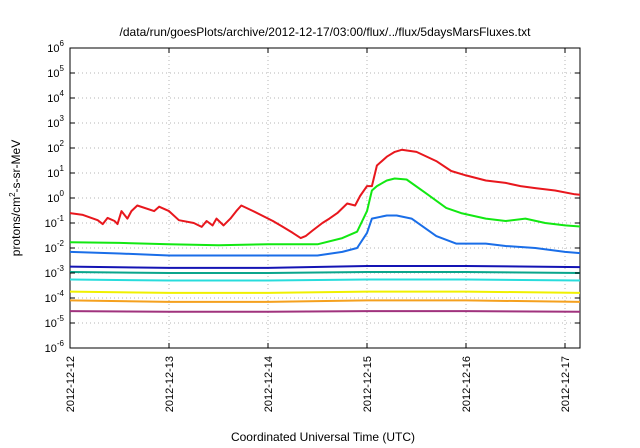 The width and height of the screenshot is (640, 448). I want to click on y-tick-exponent: -2, so click(61, 243).